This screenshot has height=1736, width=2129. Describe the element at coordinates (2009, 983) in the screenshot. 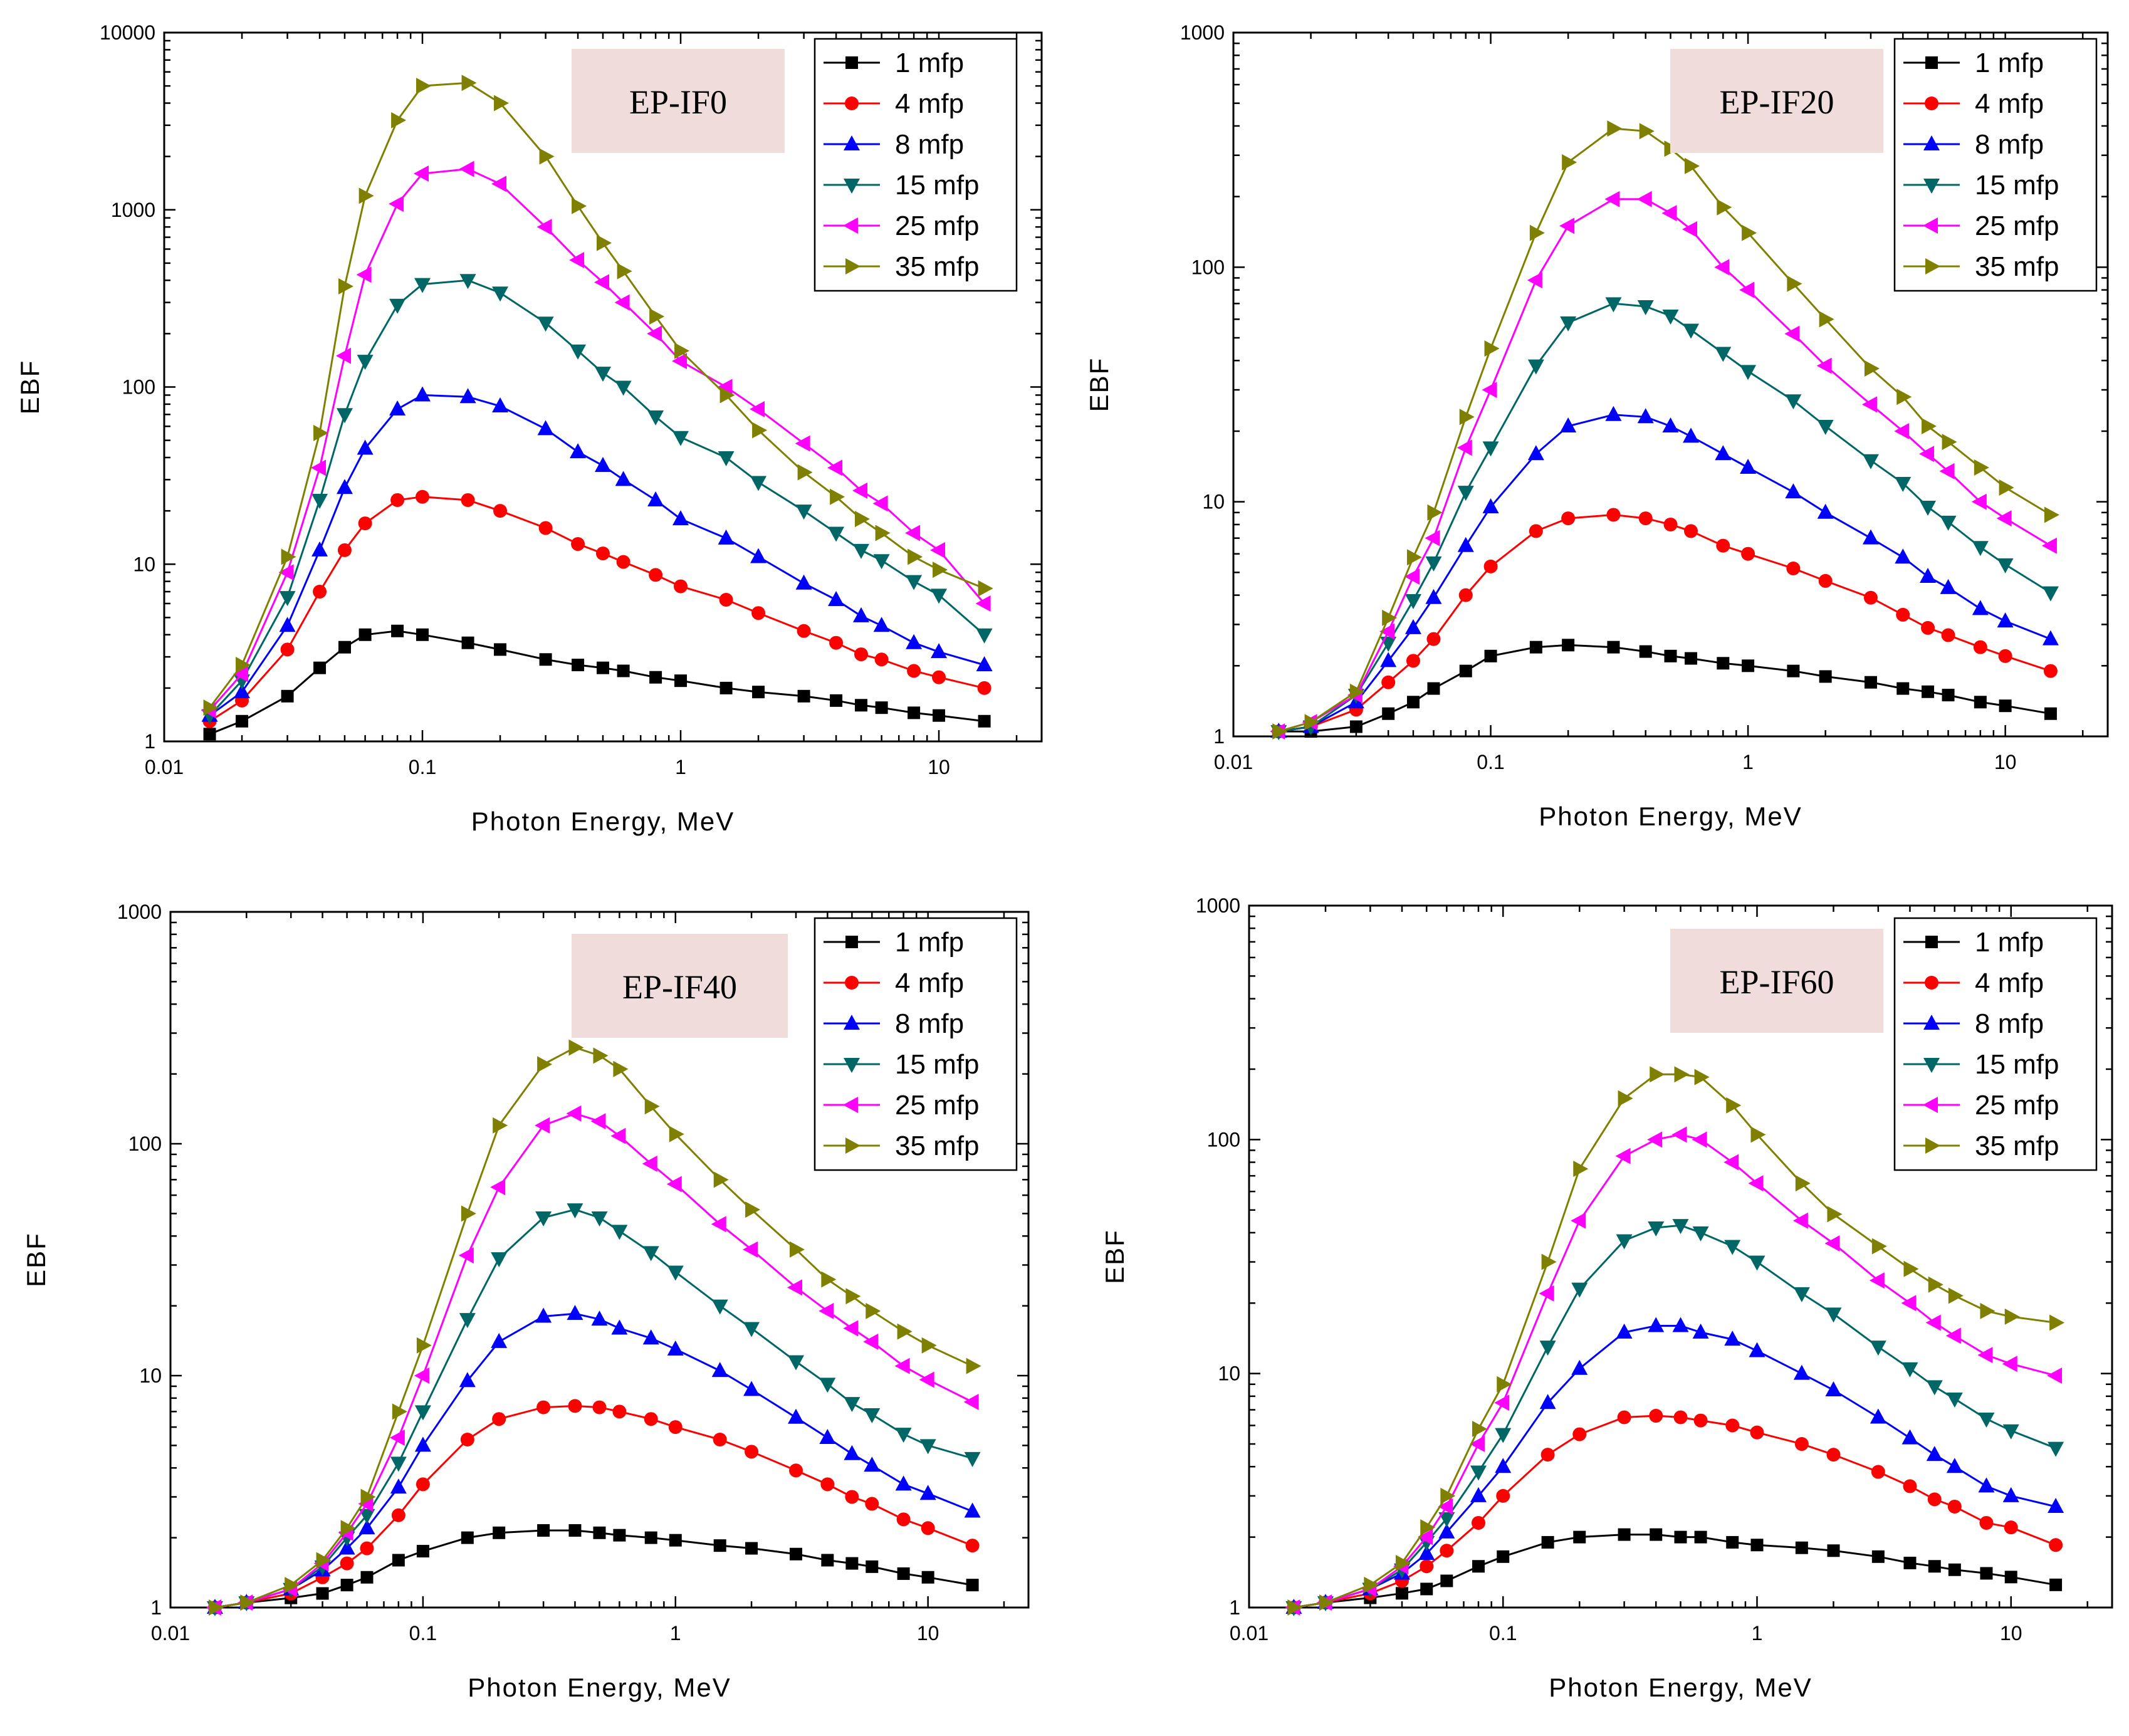

I see `legend-label: 4 mfp` at that location.